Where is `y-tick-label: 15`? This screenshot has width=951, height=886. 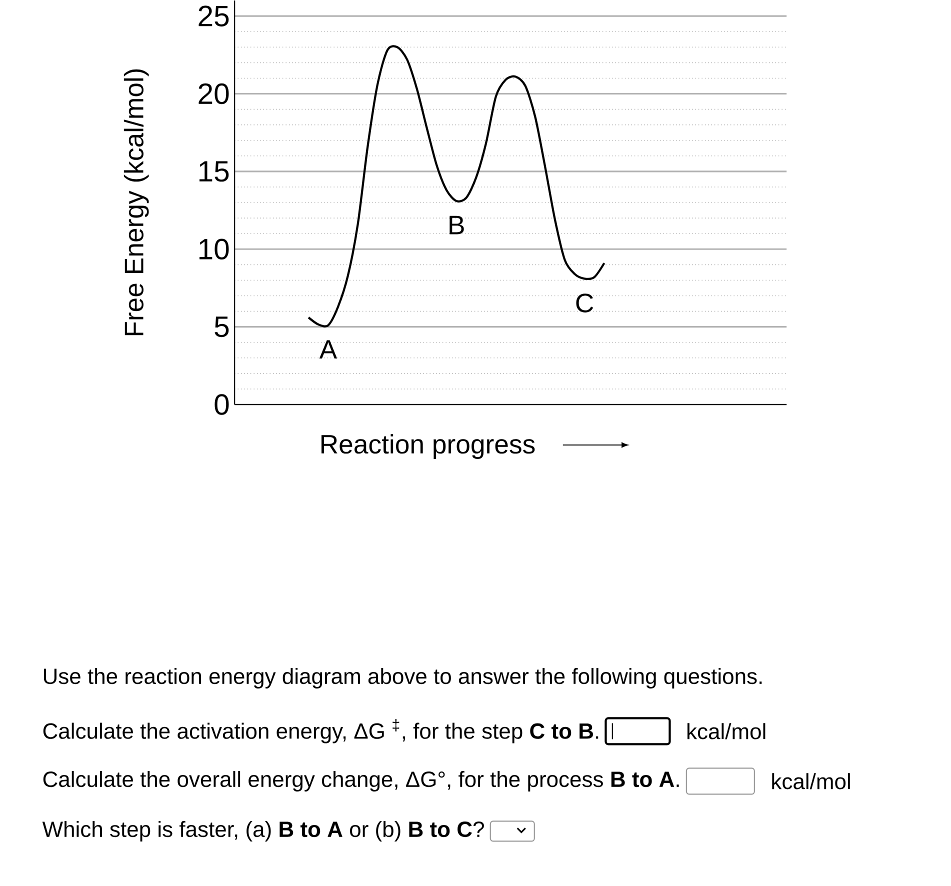
y-tick-label: 15 is located at coordinates (214, 171).